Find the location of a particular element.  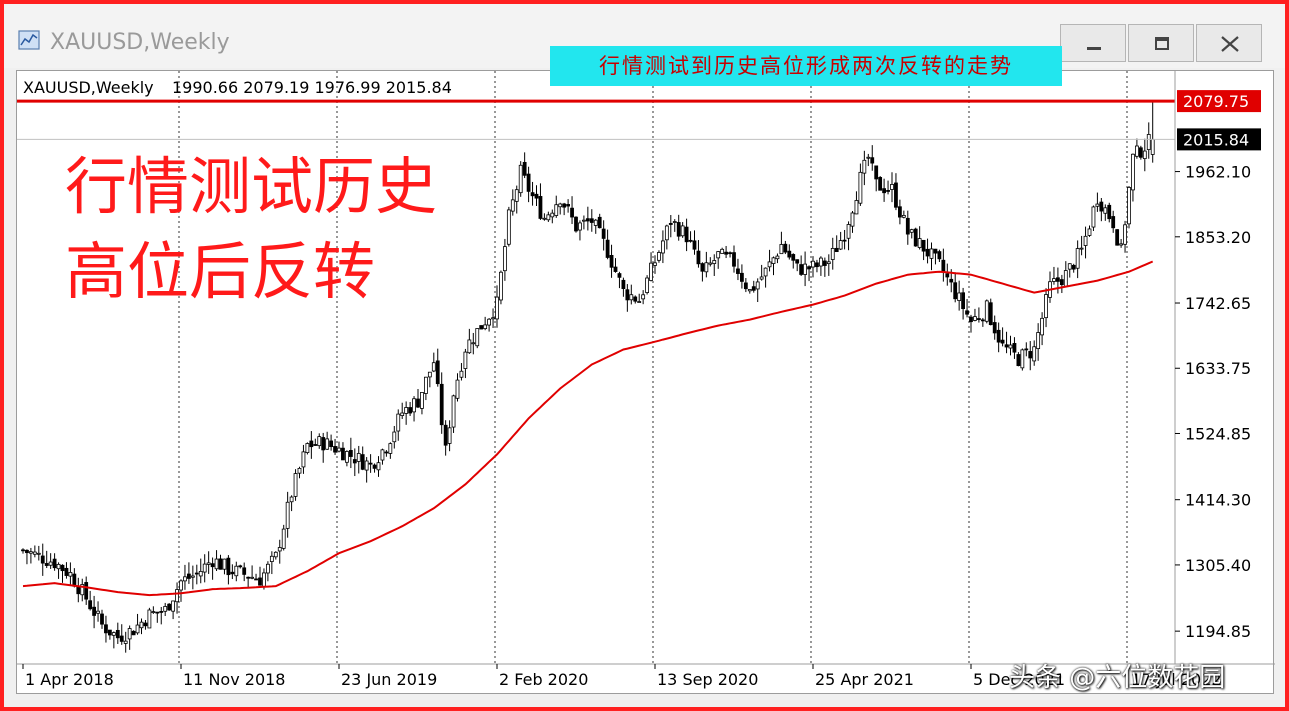

x-tick-label: 25 Apr 2021 is located at coordinates (864, 679).